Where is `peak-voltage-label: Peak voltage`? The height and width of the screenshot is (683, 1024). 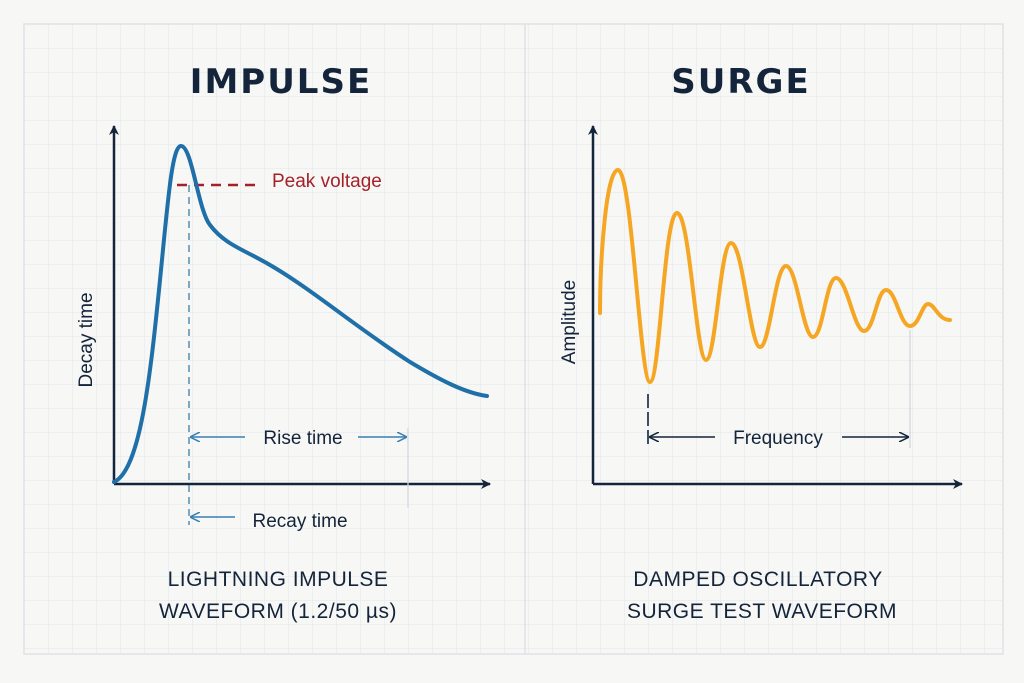 peak-voltage-label: Peak voltage is located at coordinates (327, 181).